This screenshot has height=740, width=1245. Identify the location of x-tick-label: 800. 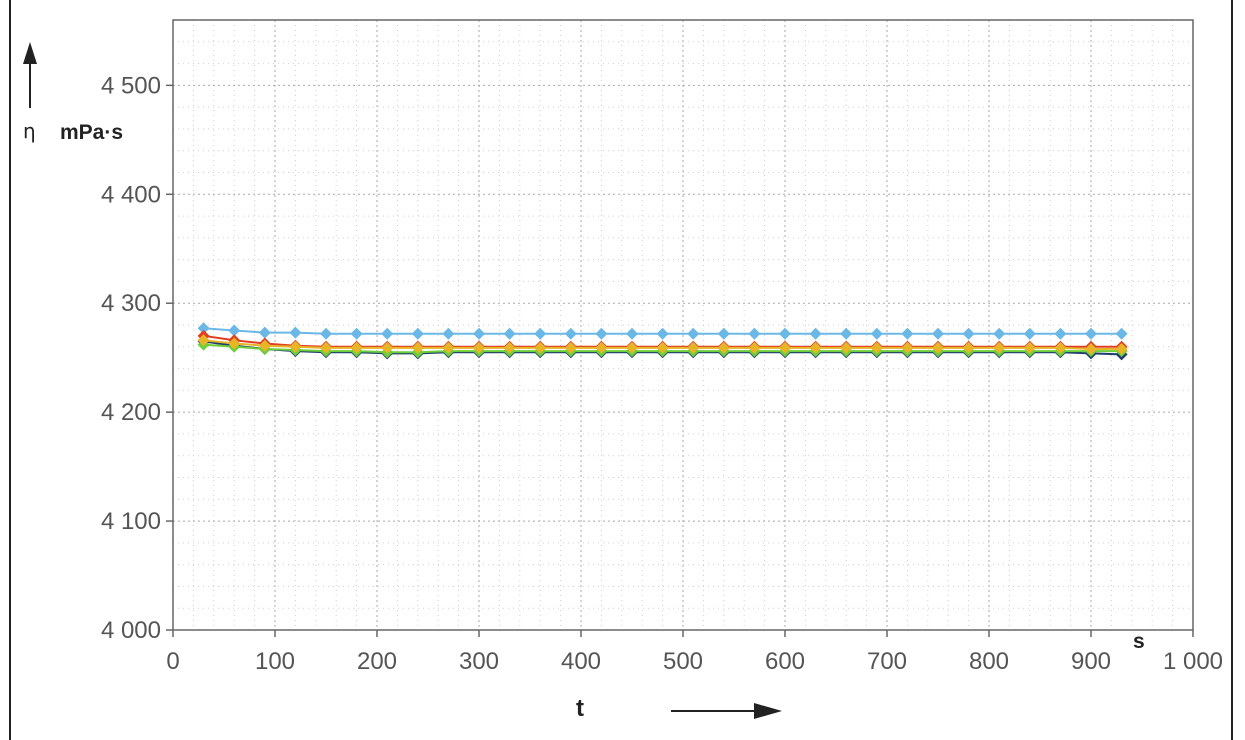
(989, 661).